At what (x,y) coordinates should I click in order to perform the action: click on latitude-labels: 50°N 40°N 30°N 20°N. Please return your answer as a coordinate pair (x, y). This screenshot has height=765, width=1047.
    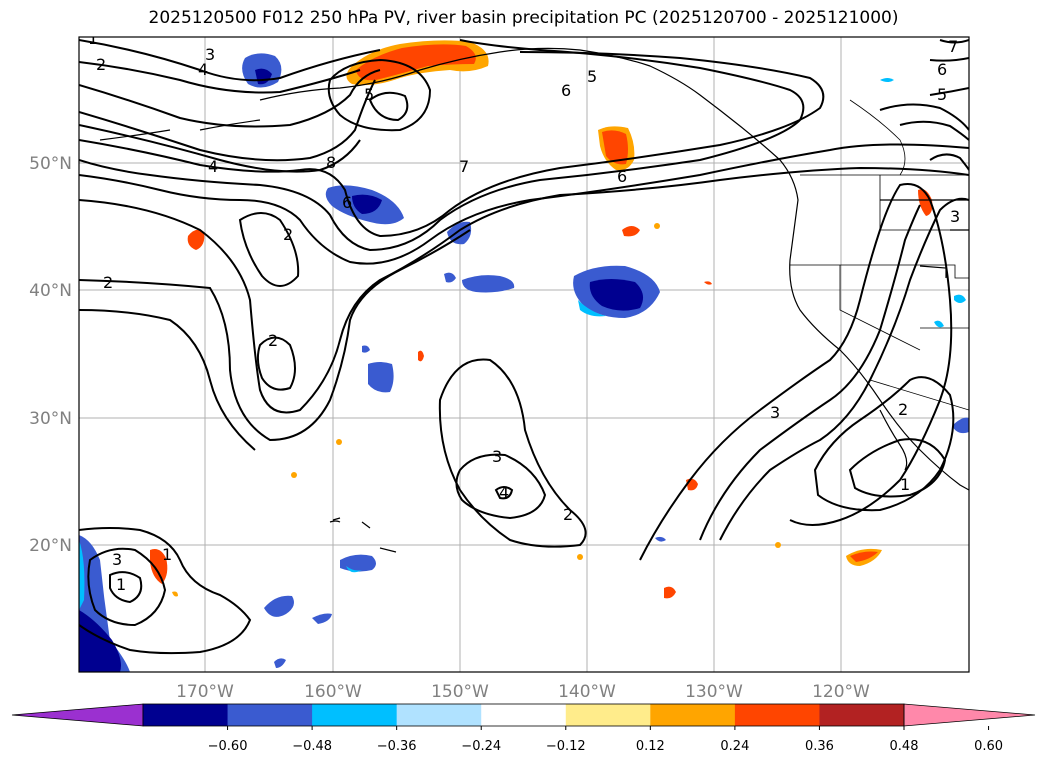
    Looking at the image, I should click on (50, 355).